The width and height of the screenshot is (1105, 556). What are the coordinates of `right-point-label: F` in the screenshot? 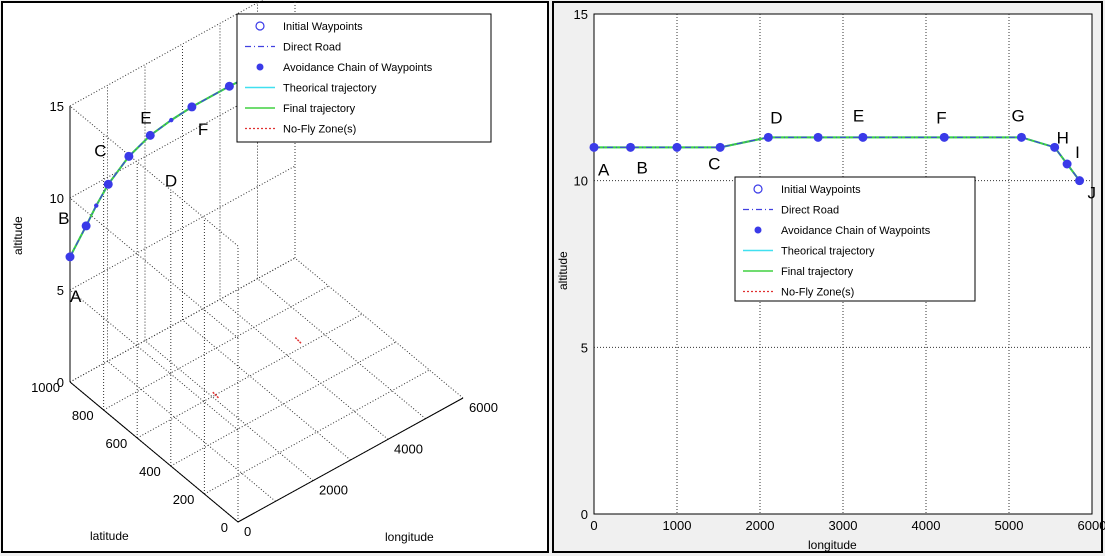 It's located at (941, 117).